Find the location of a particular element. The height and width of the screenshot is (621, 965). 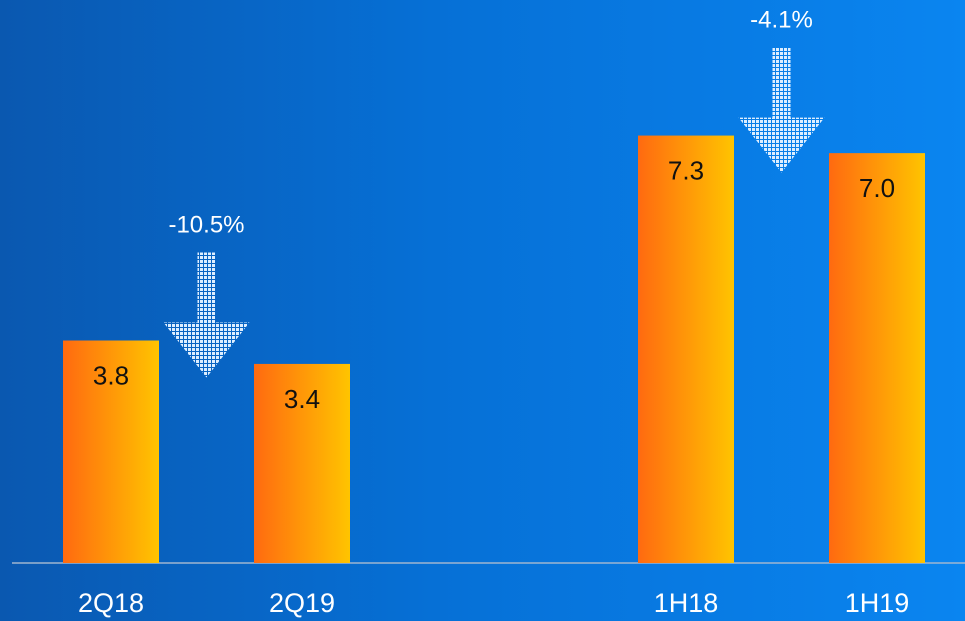

bar-2q18 is located at coordinates (111, 451).